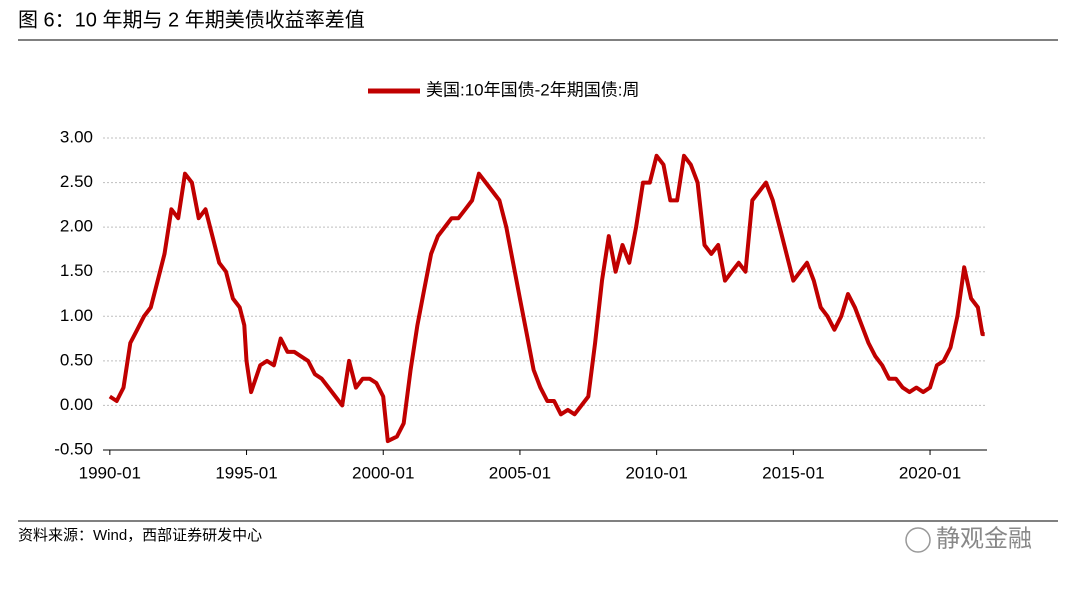  I want to click on y-tick-label: -0.50, so click(73, 448).